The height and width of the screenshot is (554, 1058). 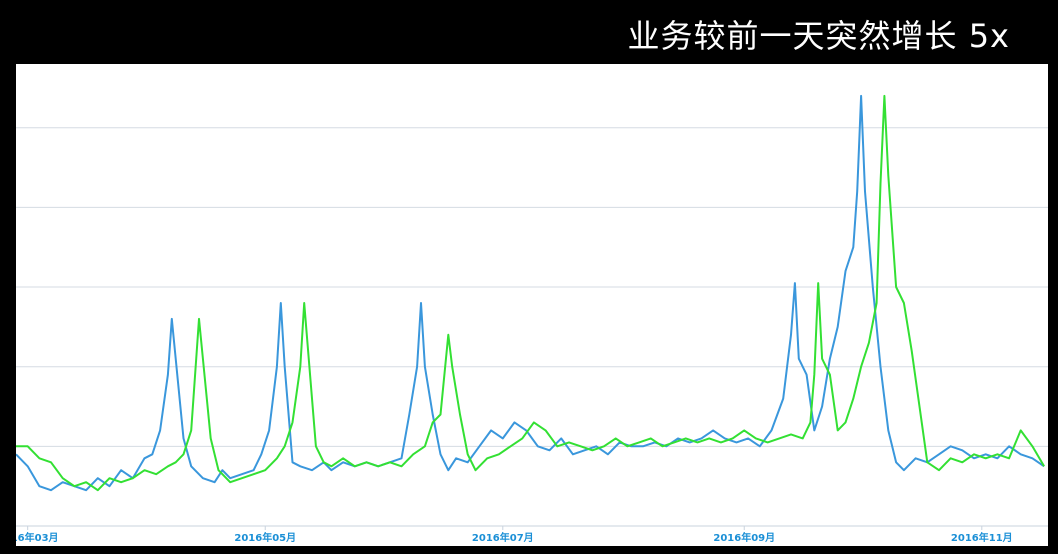 I want to click on x-axis: 2016年03月 2016年05月 2016年07月 2016年09月 2016年11月, so click(x=532, y=534).